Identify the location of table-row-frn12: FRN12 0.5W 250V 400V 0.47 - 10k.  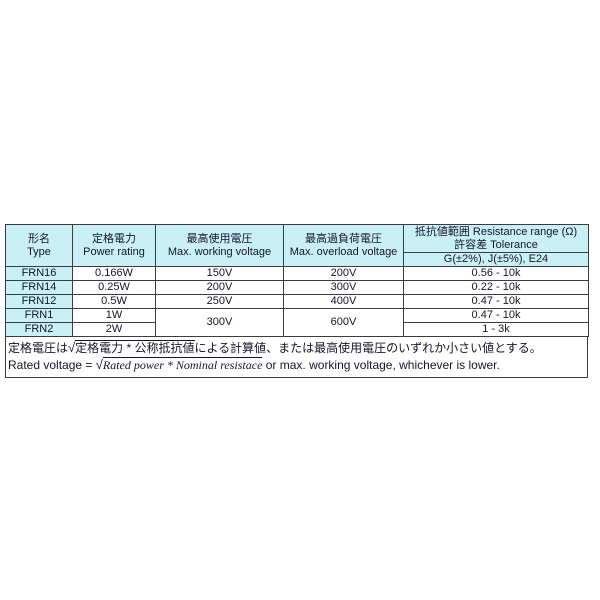
(297, 301).